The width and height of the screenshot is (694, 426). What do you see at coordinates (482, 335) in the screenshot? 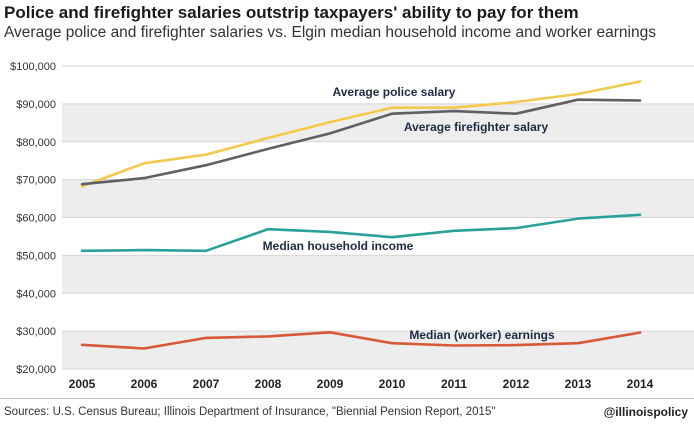
I see `series-label-worker: Median (worker) earnings` at bounding box center [482, 335].